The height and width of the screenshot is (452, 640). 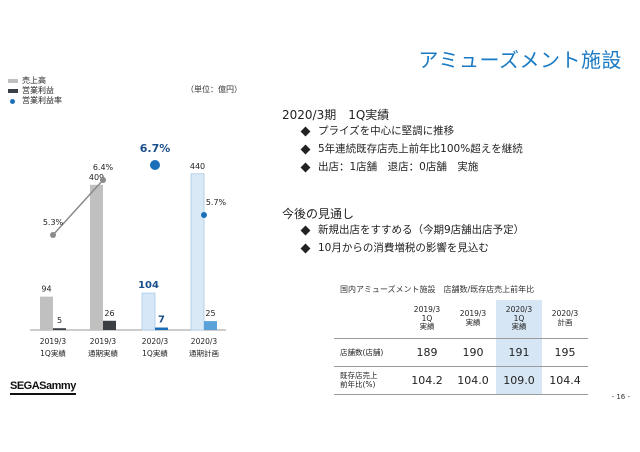 I want to click on table-cell: 189, so click(x=427, y=351).